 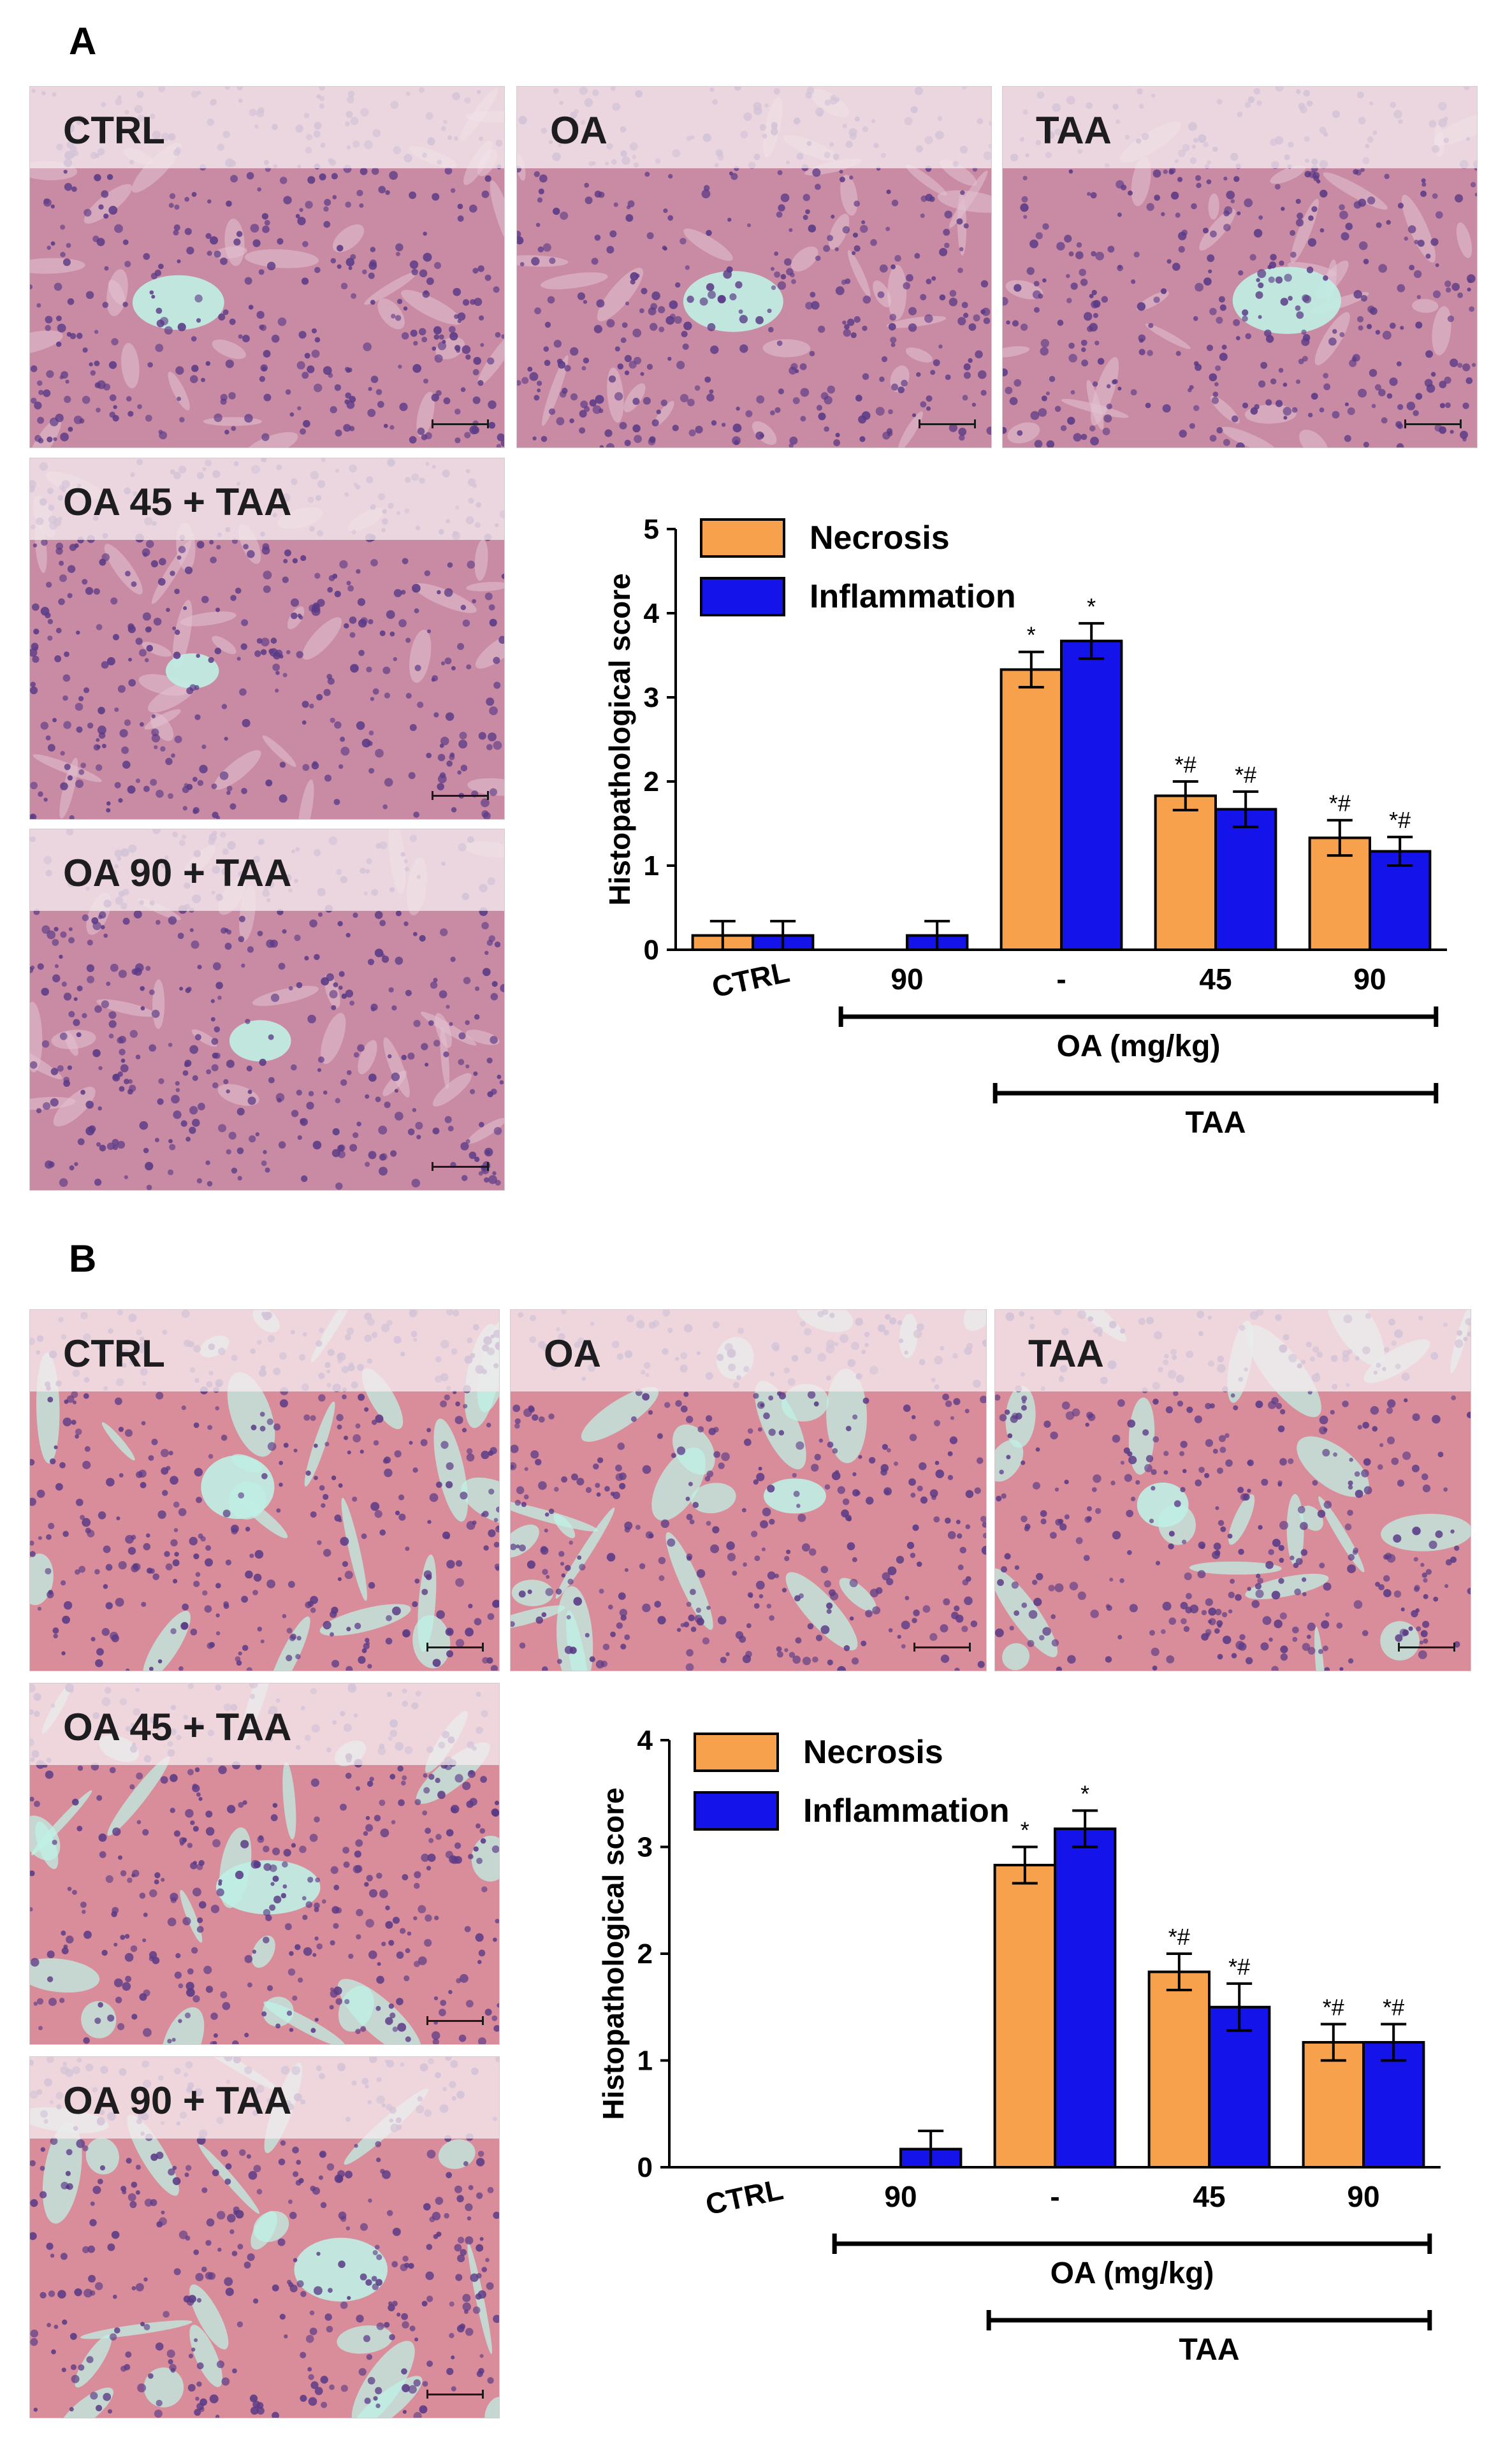 What do you see at coordinates (620, 739) in the screenshot?
I see `y-axis-label: Histopathological score` at bounding box center [620, 739].